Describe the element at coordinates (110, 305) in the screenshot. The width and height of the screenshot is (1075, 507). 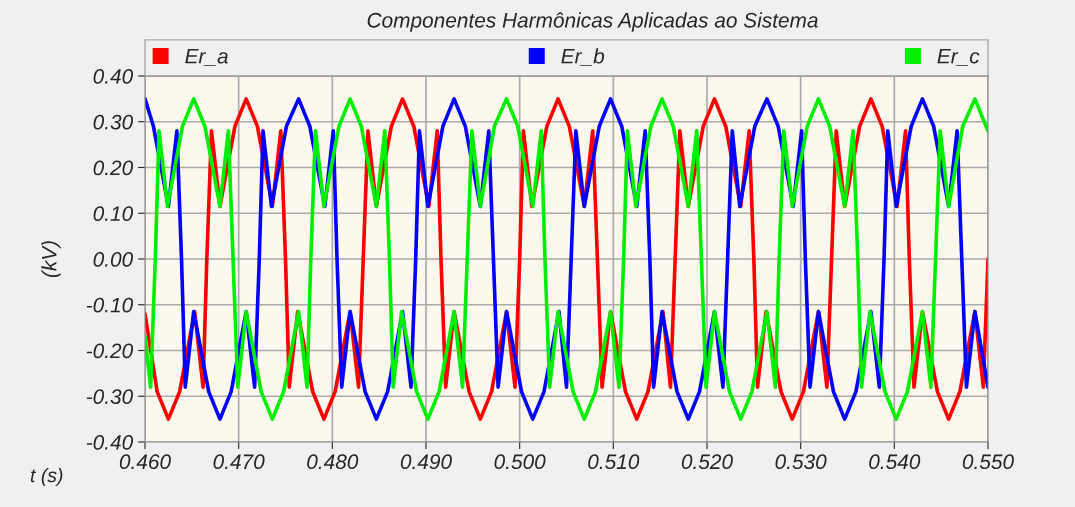
I see `y-tick-label: -0.10` at that location.